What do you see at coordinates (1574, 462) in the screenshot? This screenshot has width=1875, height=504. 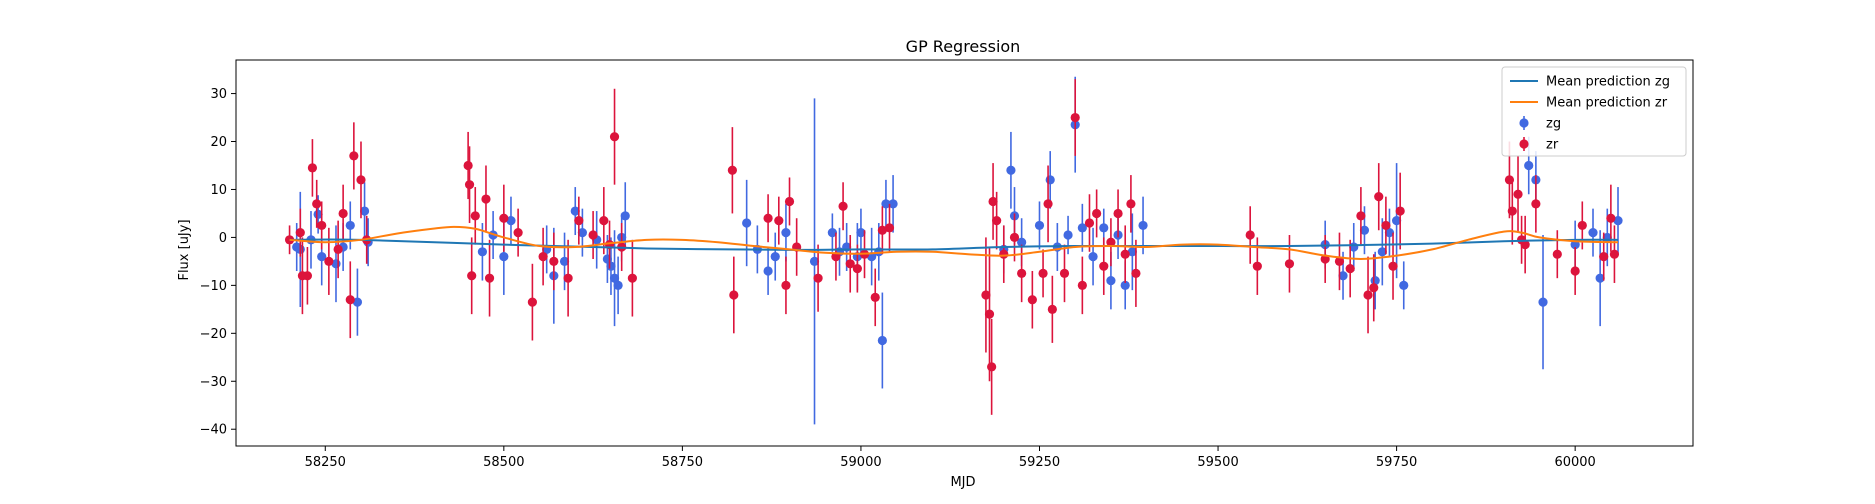 I see `x-tick-label: 60000` at bounding box center [1574, 462].